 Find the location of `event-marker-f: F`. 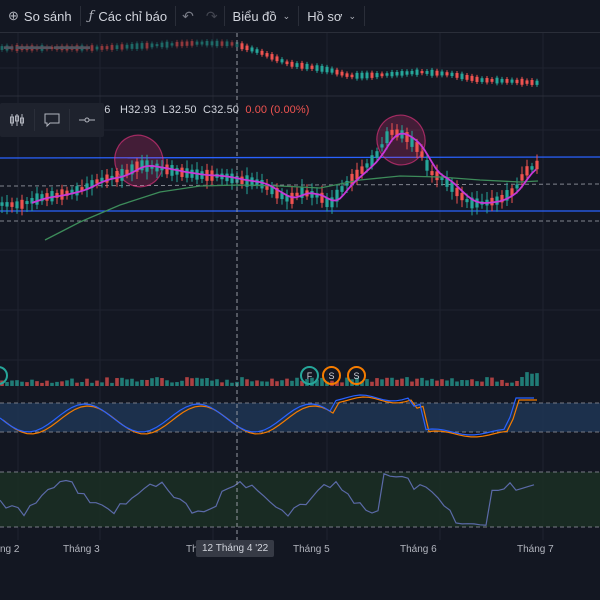

event-marker-f: F is located at coordinates (309, 375).